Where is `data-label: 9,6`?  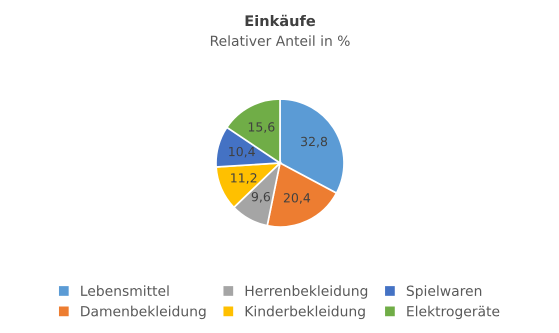 data-label: 9,6 is located at coordinates (261, 197).